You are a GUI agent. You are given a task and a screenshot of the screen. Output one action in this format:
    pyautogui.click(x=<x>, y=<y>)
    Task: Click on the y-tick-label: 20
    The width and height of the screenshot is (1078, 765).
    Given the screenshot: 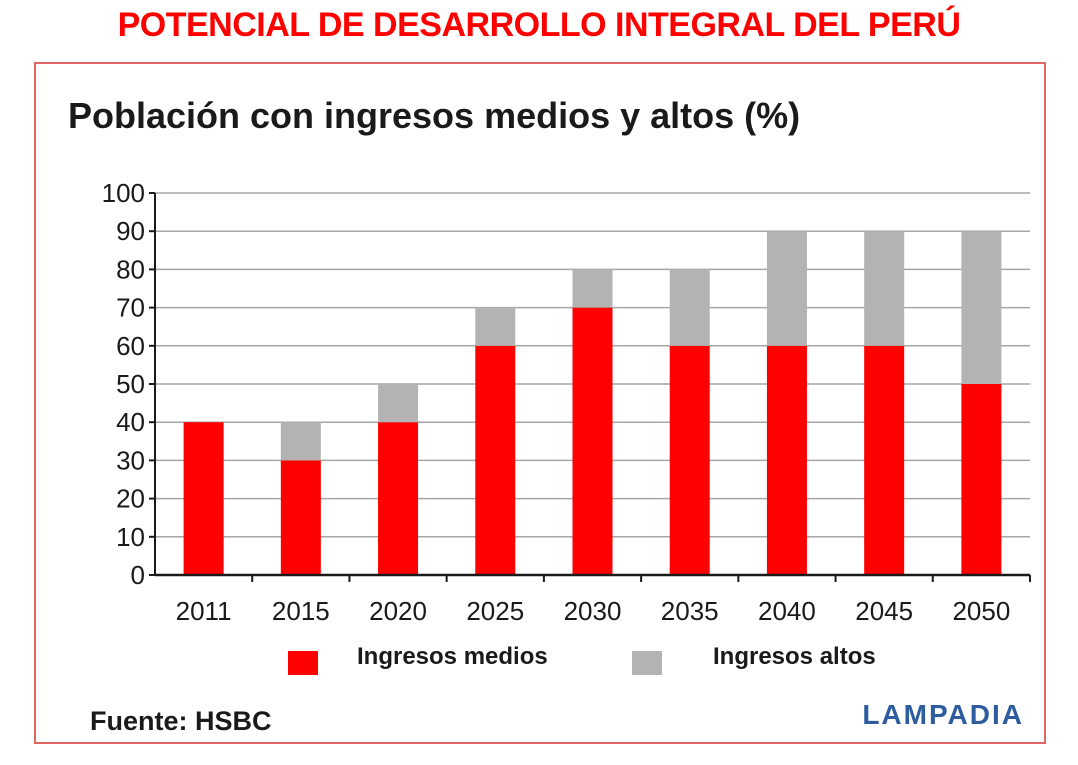 What is the action you would take?
    pyautogui.click(x=130, y=499)
    